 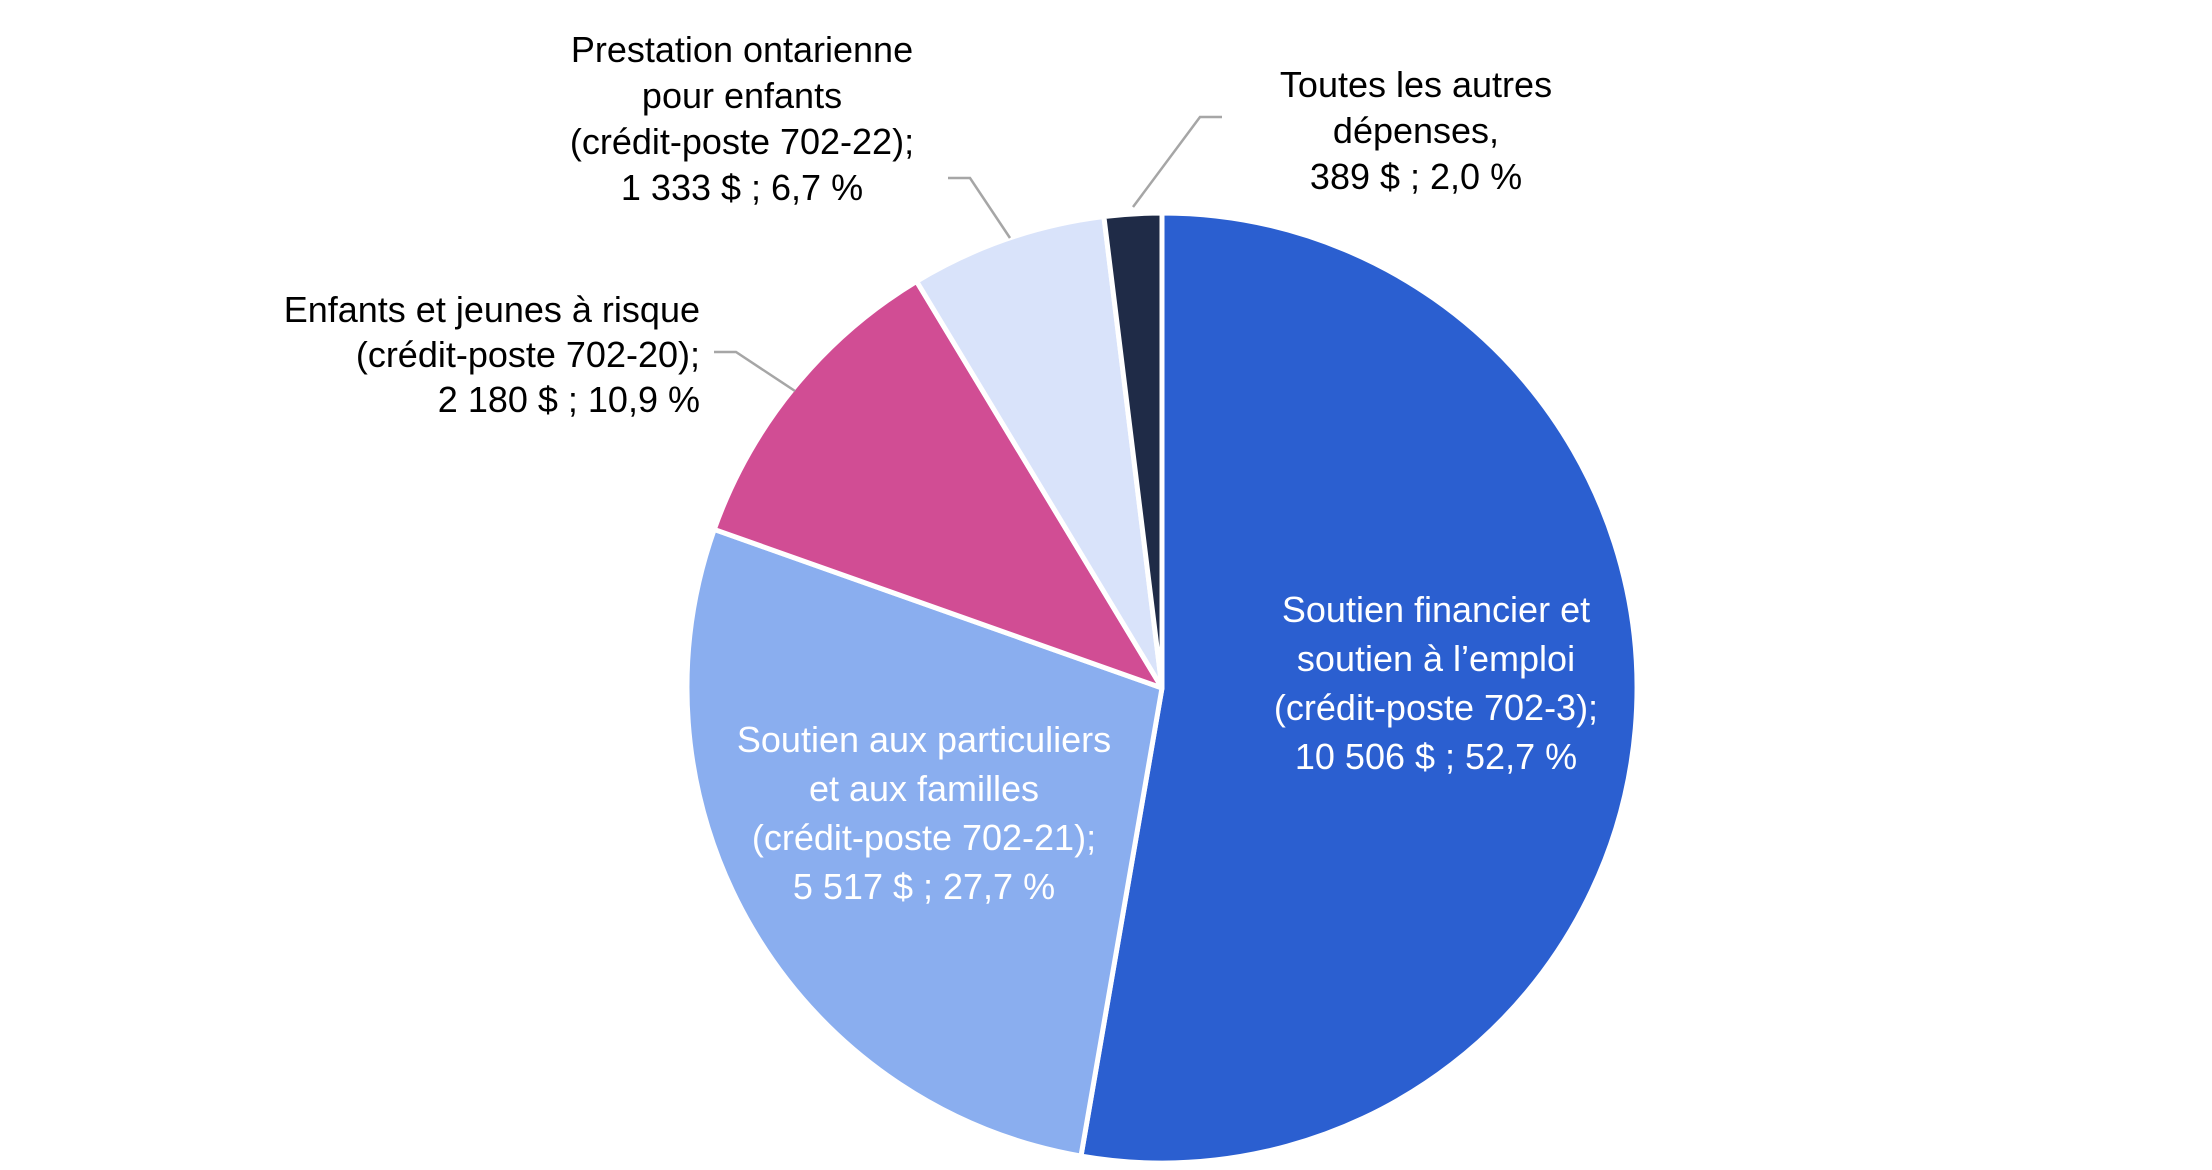 I want to click on slice-label-line: (crédit-poste 702-3);, so click(x=1436, y=707).